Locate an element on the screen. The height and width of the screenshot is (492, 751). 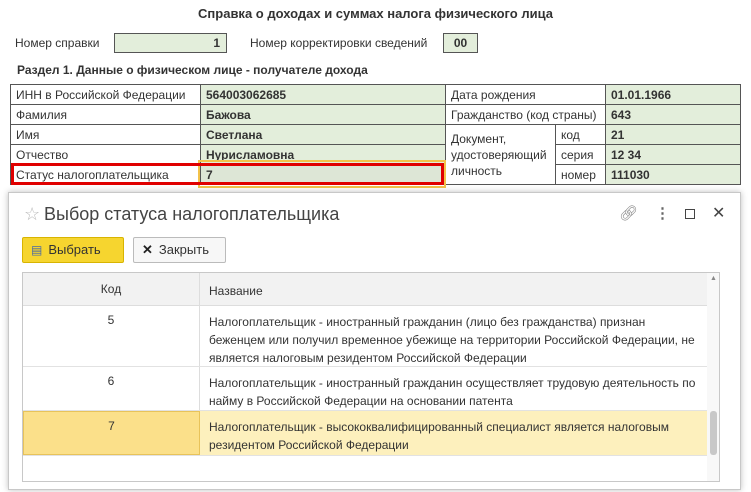
select-button: ▤ Выбрать is located at coordinates (73, 250).